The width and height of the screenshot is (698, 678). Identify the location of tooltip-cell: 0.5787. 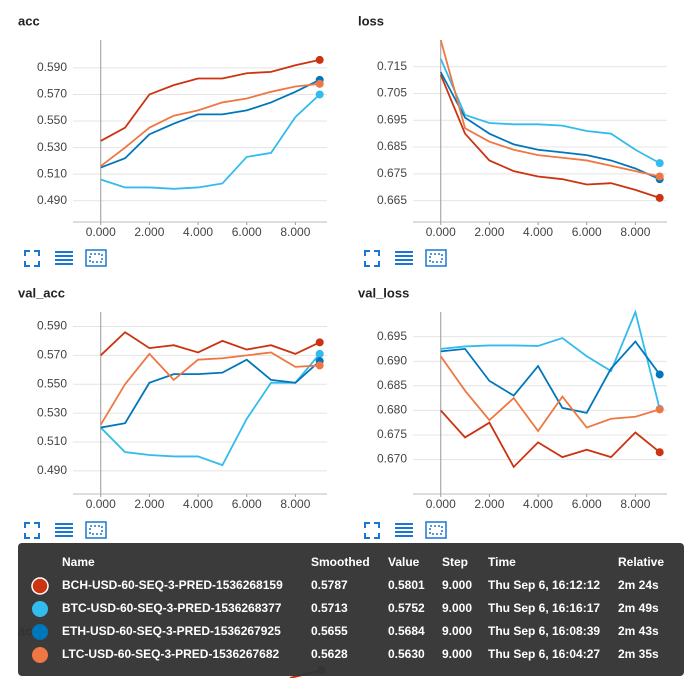
(329, 585).